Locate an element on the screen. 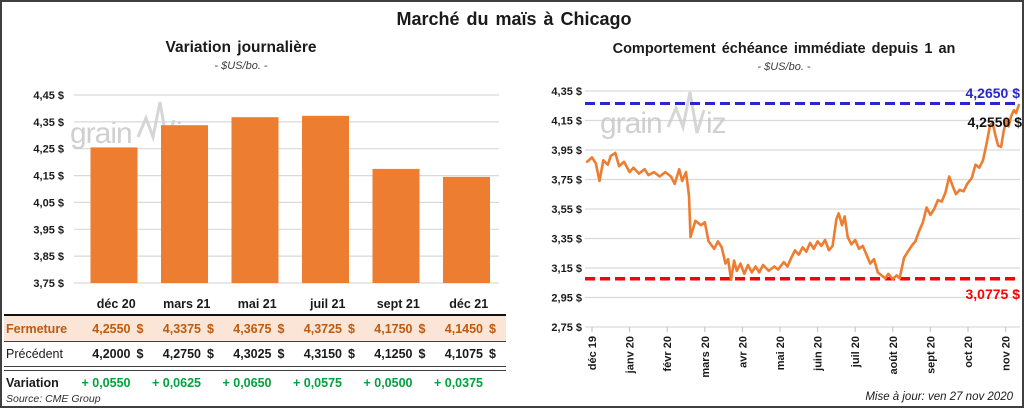 The width and height of the screenshot is (1024, 408). right-chart-subtitle: - $US/bo. - is located at coordinates (784, 67).